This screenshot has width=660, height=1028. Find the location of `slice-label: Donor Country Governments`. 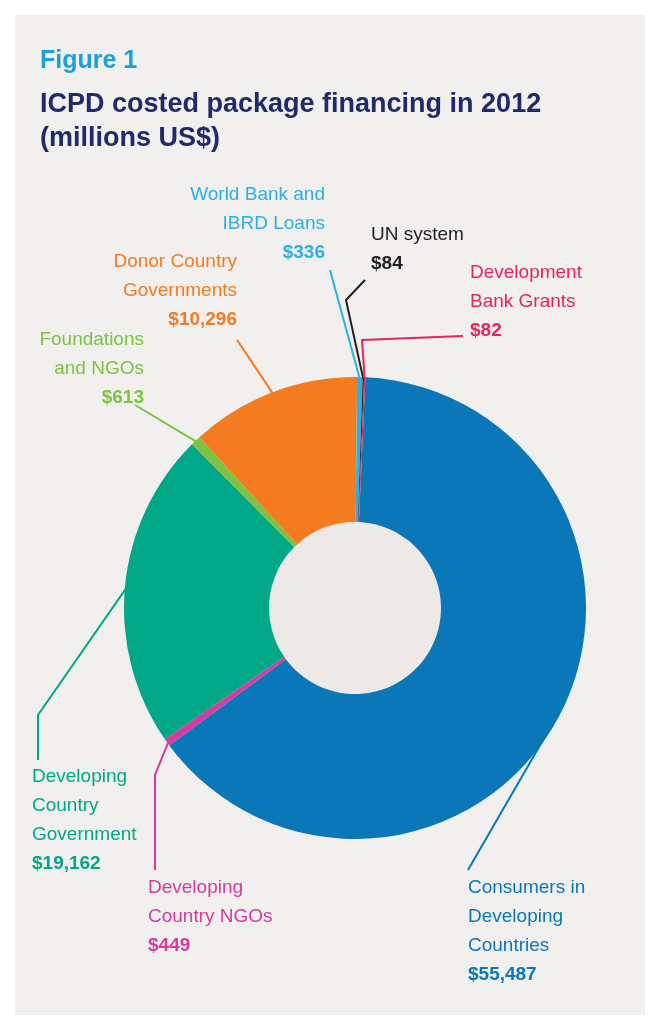

slice-label: Donor Country Governments is located at coordinates (175, 275).